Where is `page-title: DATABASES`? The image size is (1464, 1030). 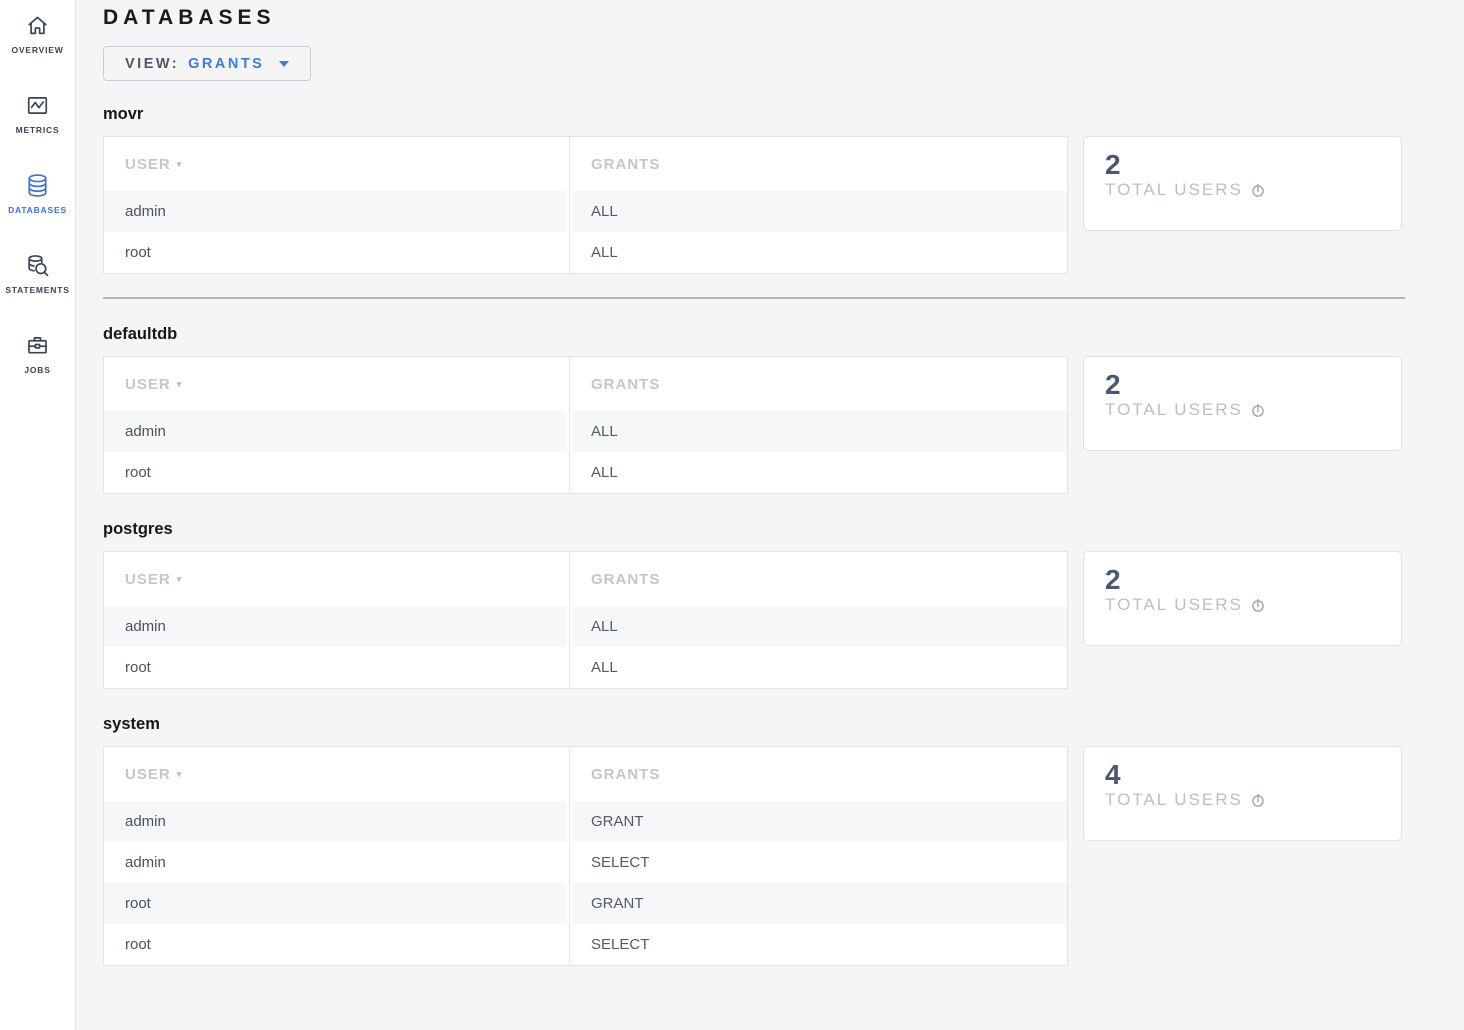
page-title: DATABASES is located at coordinates (189, 17).